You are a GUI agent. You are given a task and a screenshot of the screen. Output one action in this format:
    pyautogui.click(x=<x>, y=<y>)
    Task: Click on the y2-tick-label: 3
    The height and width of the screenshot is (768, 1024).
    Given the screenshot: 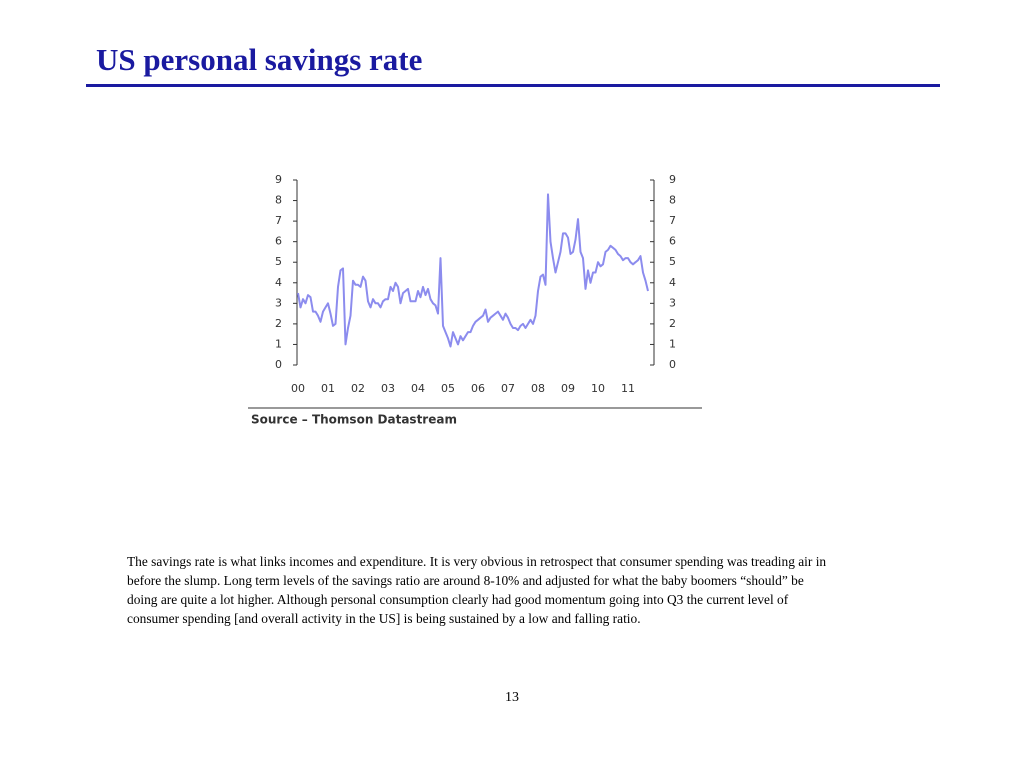 What is the action you would take?
    pyautogui.click(x=672, y=302)
    